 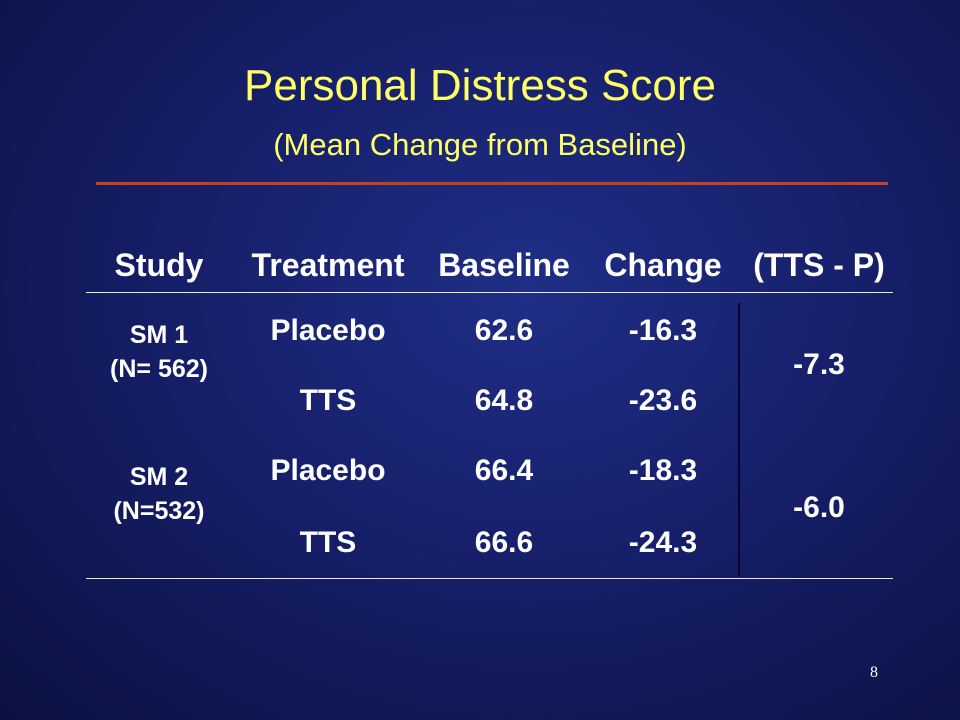 What do you see at coordinates (504, 400) in the screenshot?
I see `baseline-cell: 64.8` at bounding box center [504, 400].